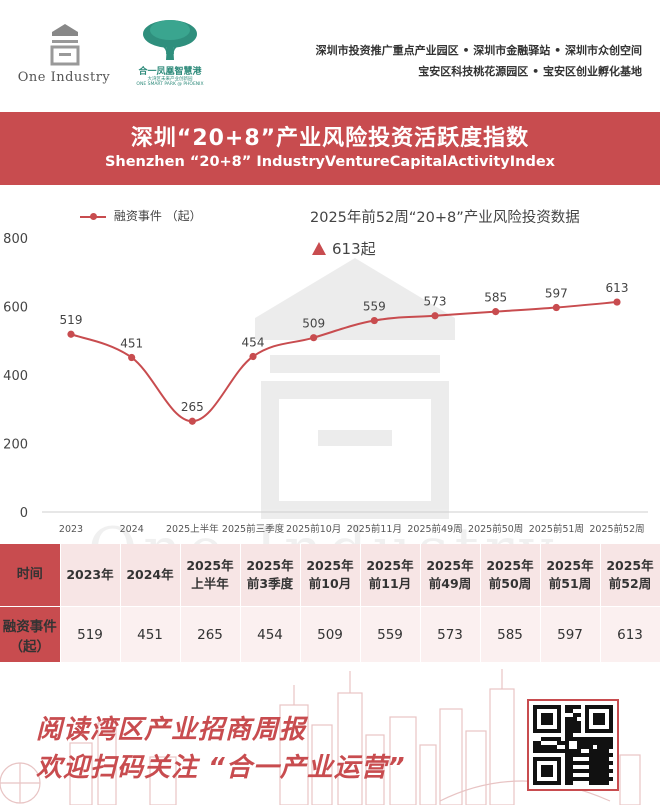 This screenshot has height=805, width=660. What do you see at coordinates (573, 745) in the screenshot?
I see `qr-code` at bounding box center [573, 745].